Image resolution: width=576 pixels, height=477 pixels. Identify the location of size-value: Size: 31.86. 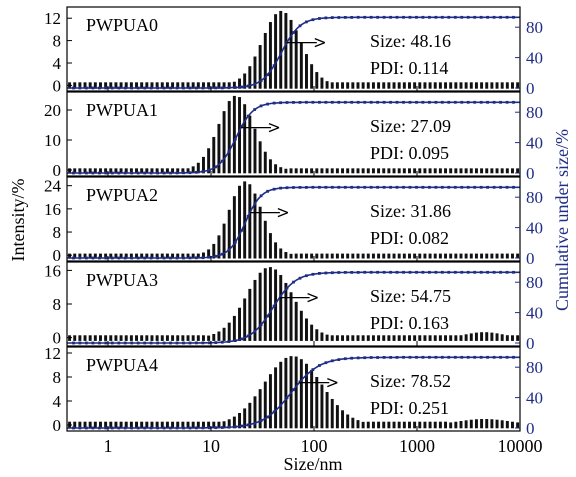
(410, 211).